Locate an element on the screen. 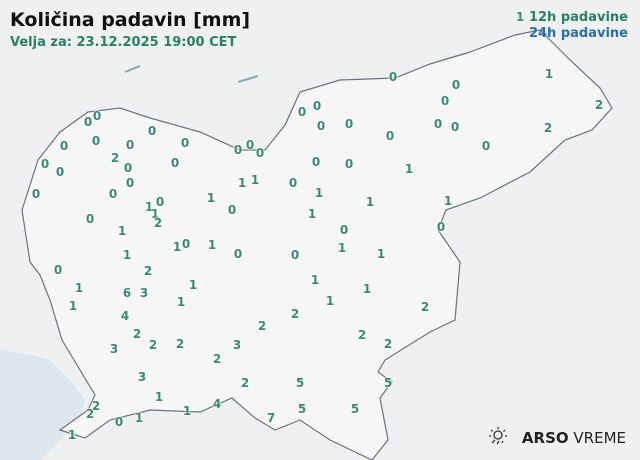  brand-bold: ARSO is located at coordinates (545, 438).